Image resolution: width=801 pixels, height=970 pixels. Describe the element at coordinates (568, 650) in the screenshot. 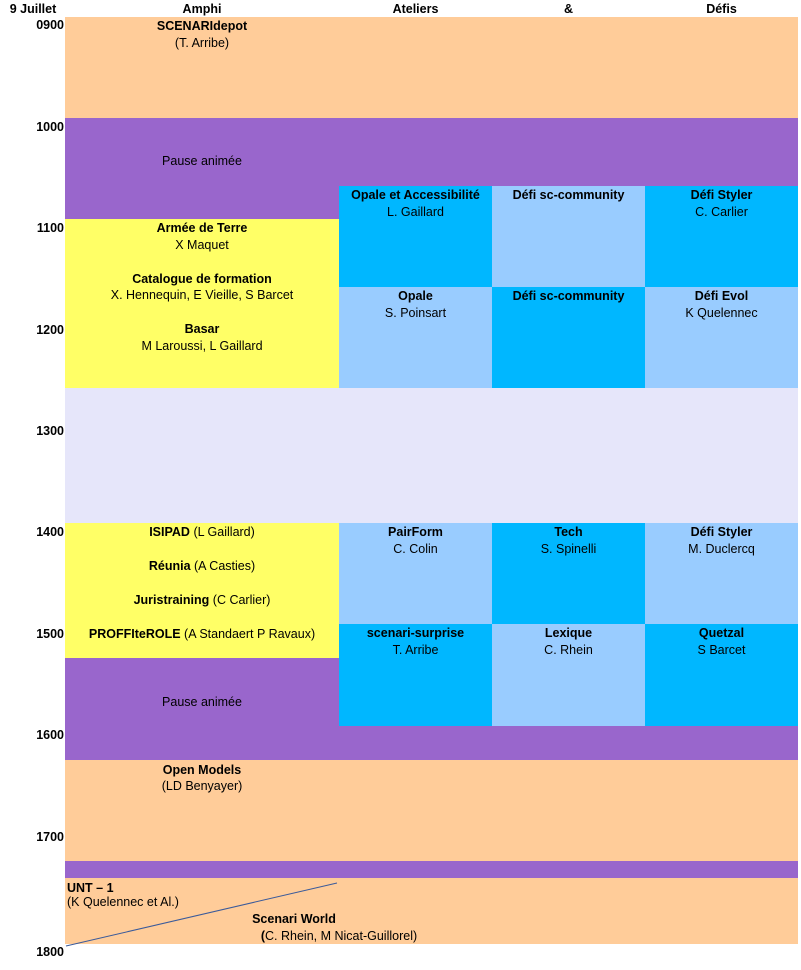

I see `session-speaker: C. Rhein` at that location.